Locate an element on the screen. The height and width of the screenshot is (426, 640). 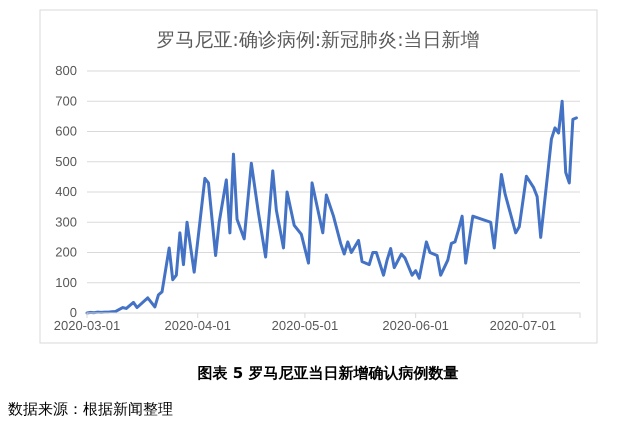
y-tick-label: 0 is located at coordinates (73, 312).